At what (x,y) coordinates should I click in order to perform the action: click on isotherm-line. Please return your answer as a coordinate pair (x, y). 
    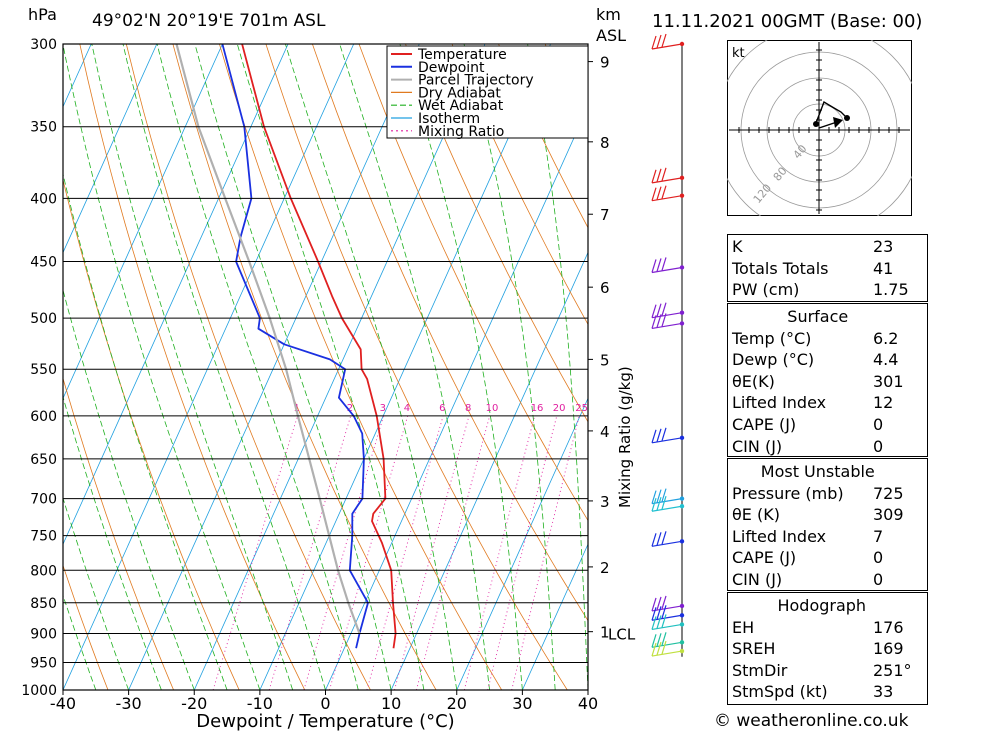
    Looking at the image, I should click on (522, 543).